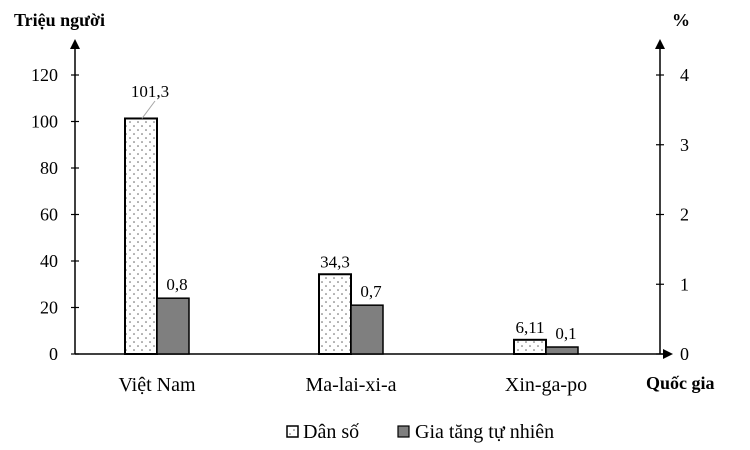 This screenshot has height=450, width=750. I want to click on category-label: Xin-ga-po, so click(546, 385).